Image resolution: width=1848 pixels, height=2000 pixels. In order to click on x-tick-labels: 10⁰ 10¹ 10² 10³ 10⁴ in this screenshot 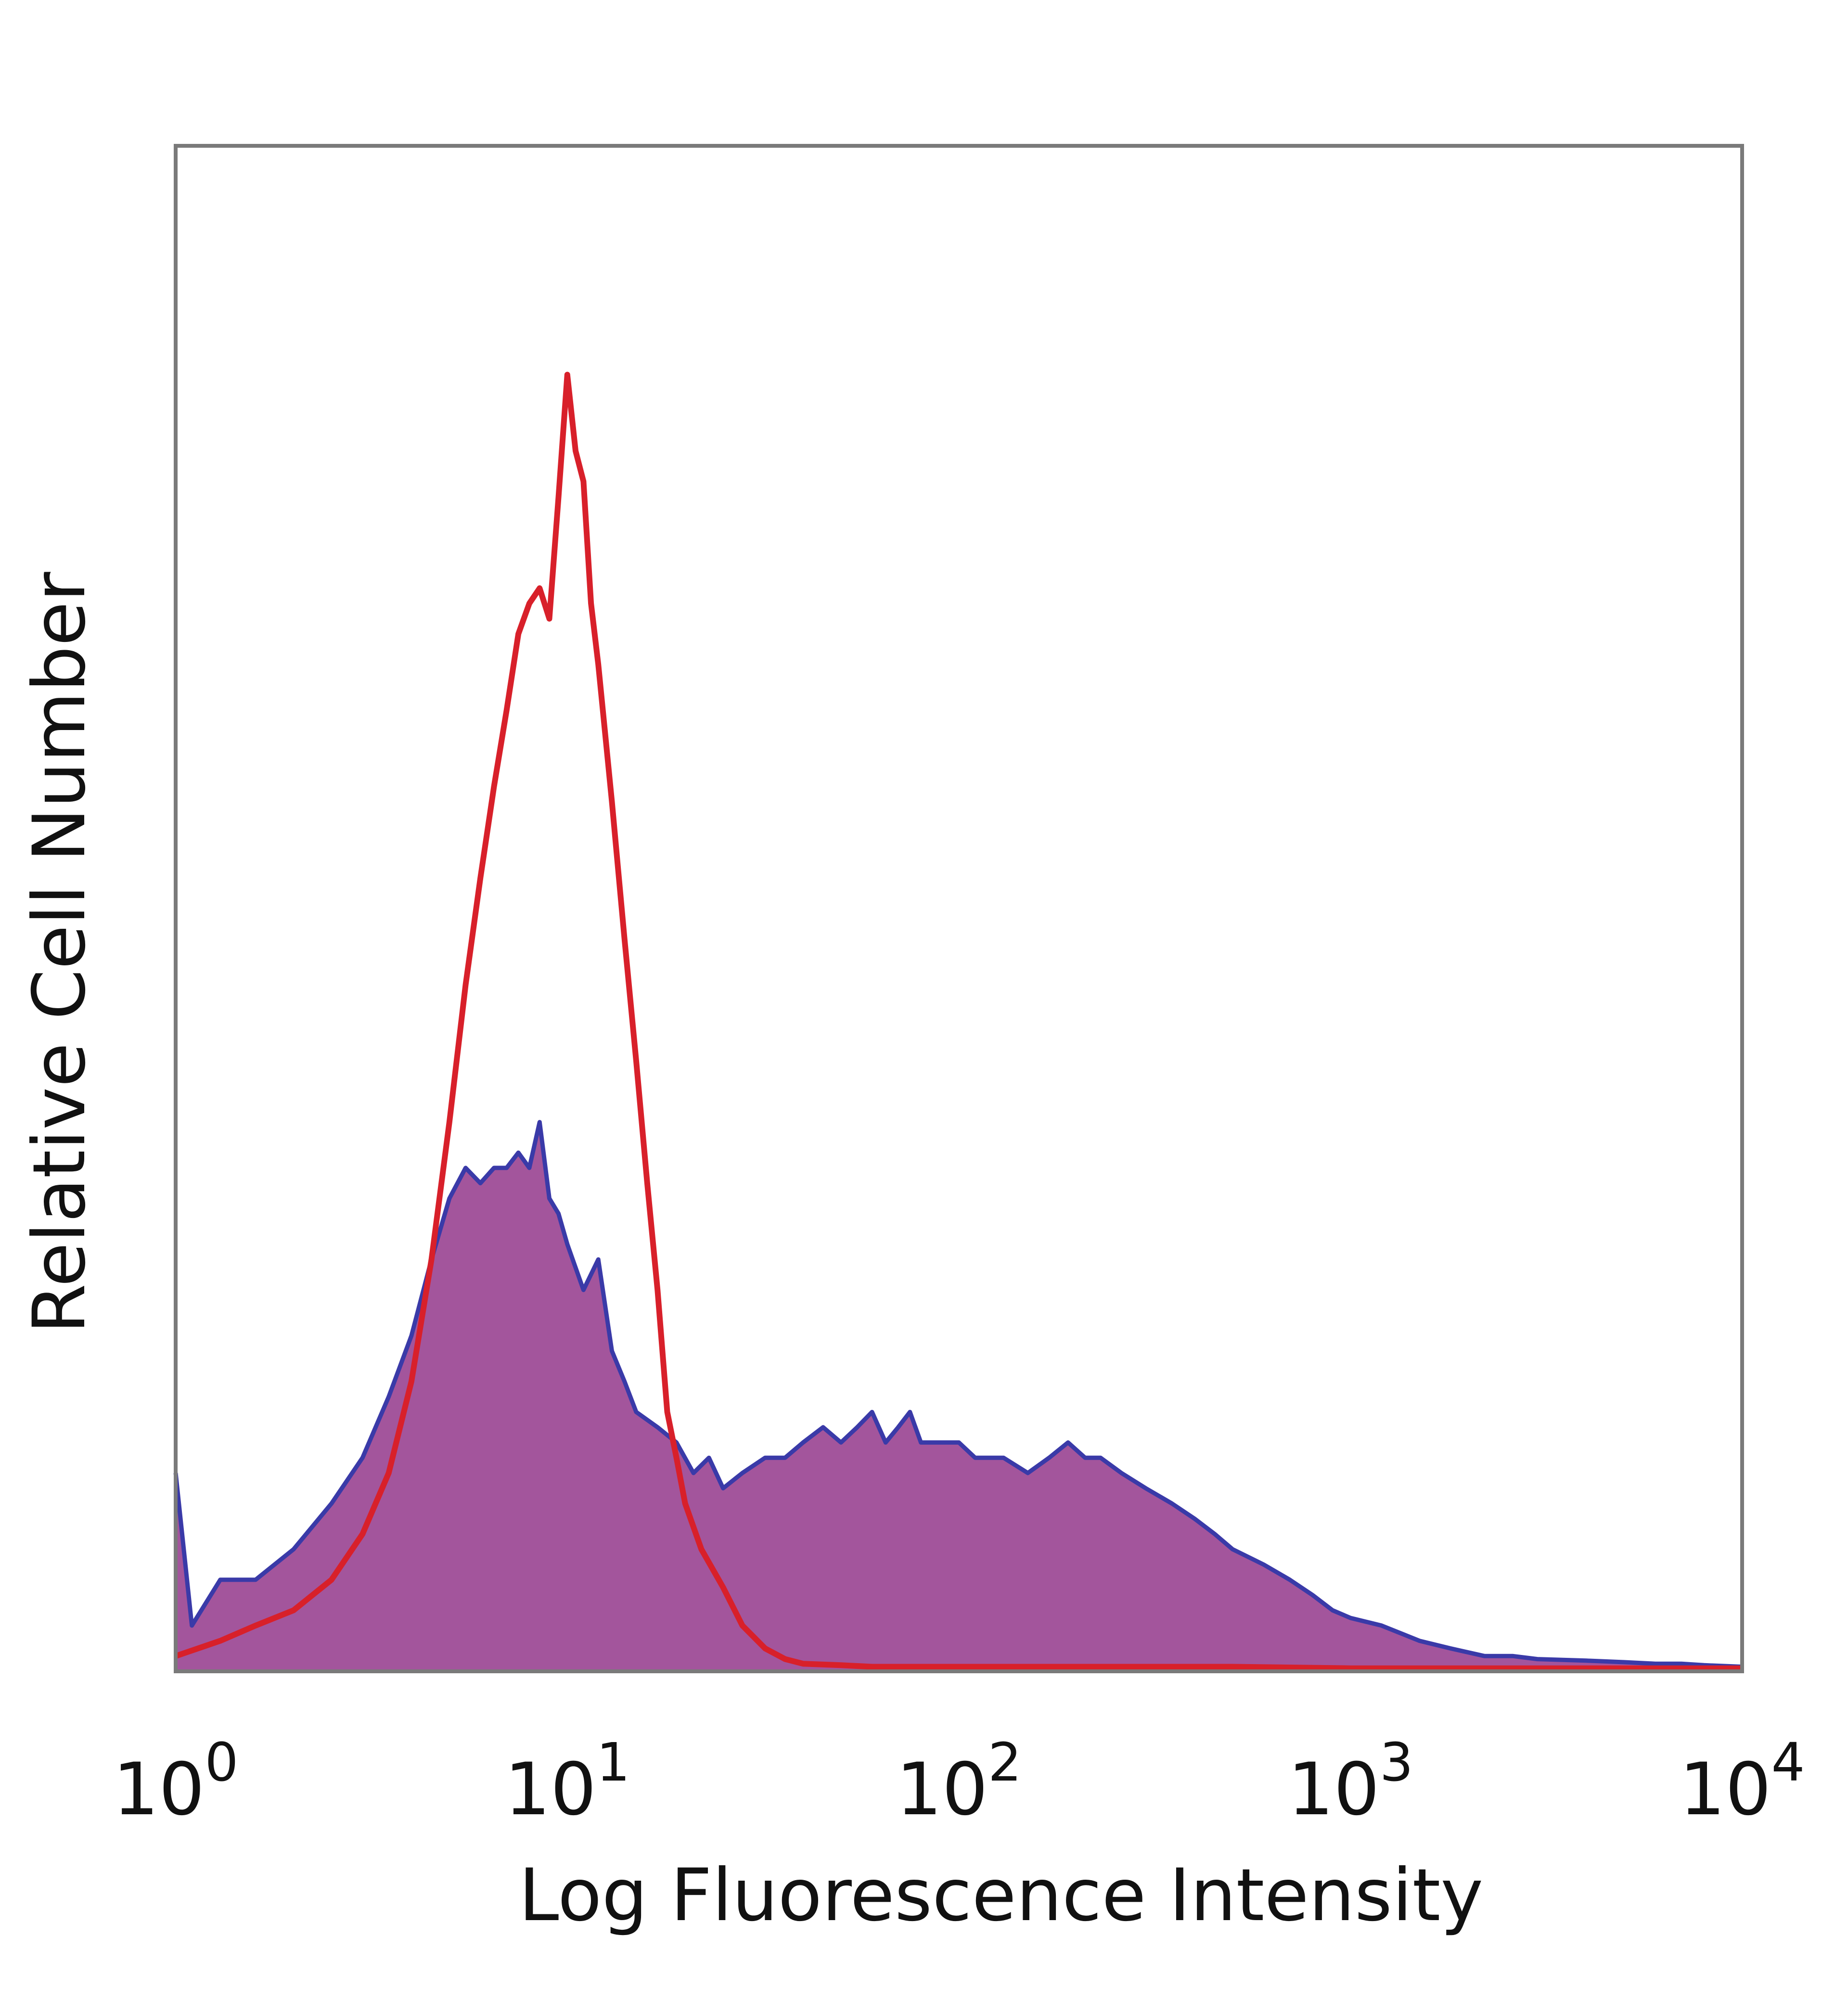, I will do `click(959, 1781)`.